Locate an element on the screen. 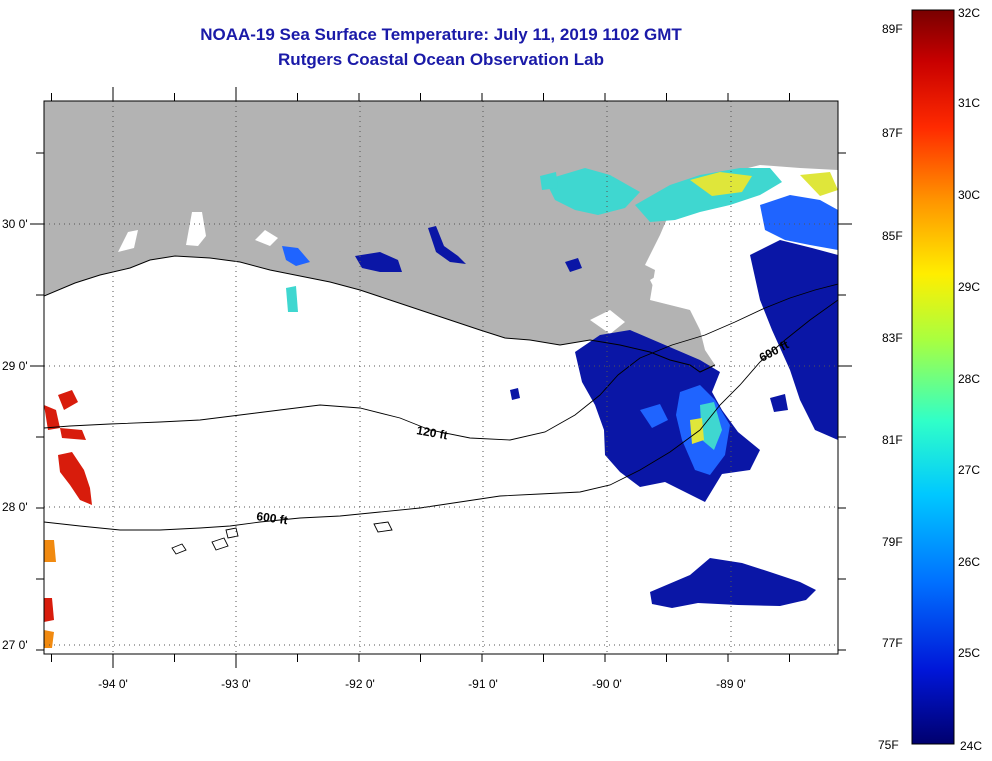  colorbar-c-label: 30C is located at coordinates (969, 195).